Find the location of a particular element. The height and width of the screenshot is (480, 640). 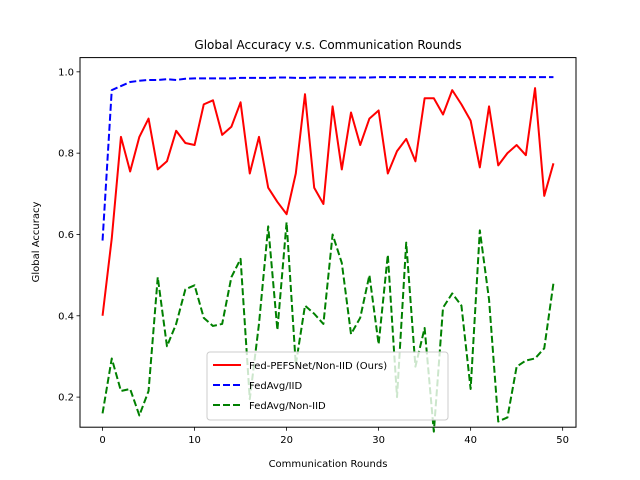

x-tick-label: 10 is located at coordinates (194, 440).